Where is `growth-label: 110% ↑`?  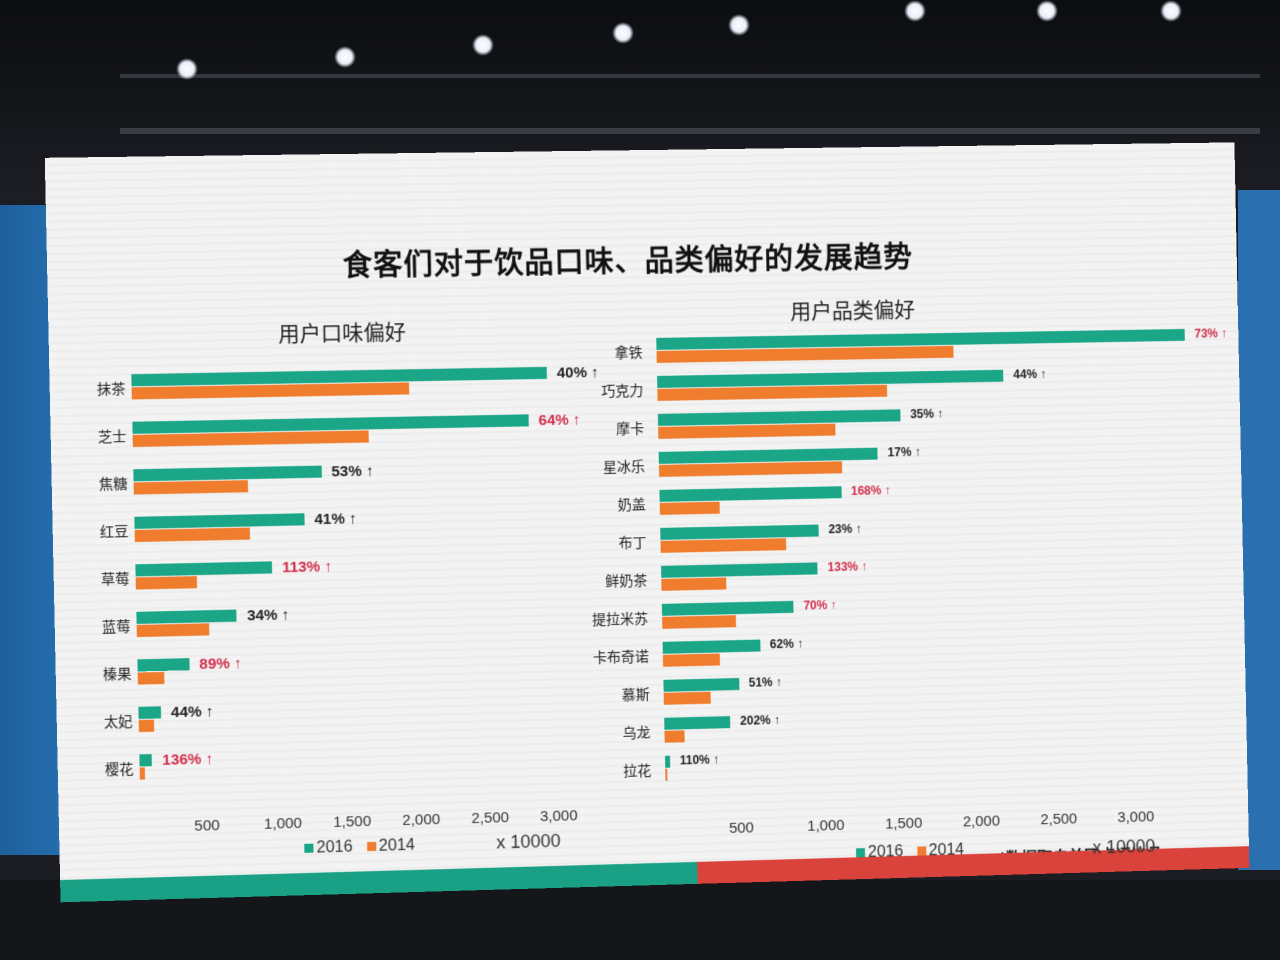
growth-label: 110% ↑ is located at coordinates (700, 759).